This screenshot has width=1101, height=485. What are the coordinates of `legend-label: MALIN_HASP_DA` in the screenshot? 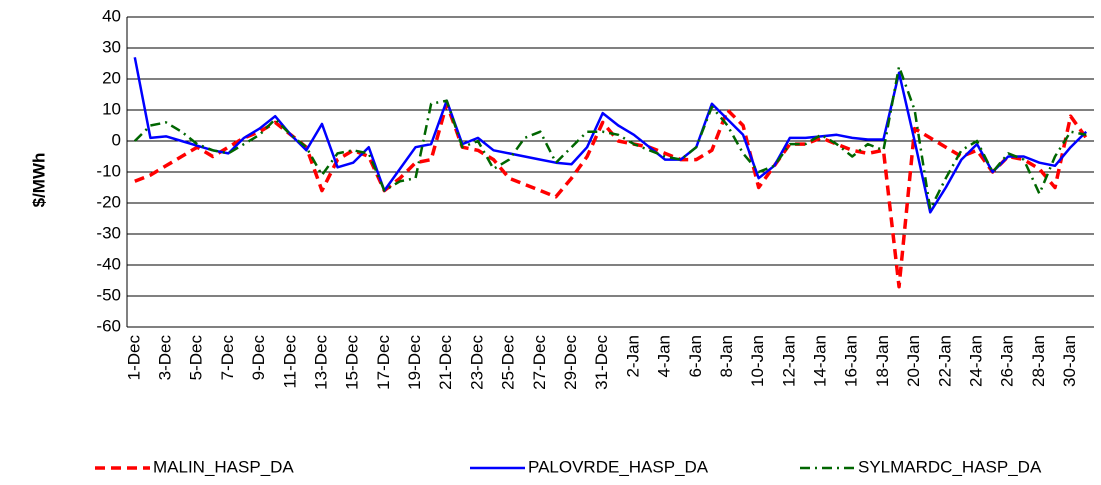 It's located at (223, 466).